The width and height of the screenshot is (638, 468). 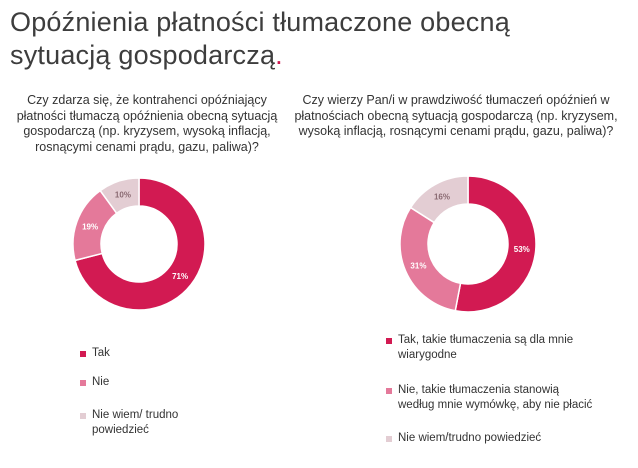 I want to click on chart-0-legend-item-2: Nie wiem/ trudno powiedzieć, so click(x=150, y=423).